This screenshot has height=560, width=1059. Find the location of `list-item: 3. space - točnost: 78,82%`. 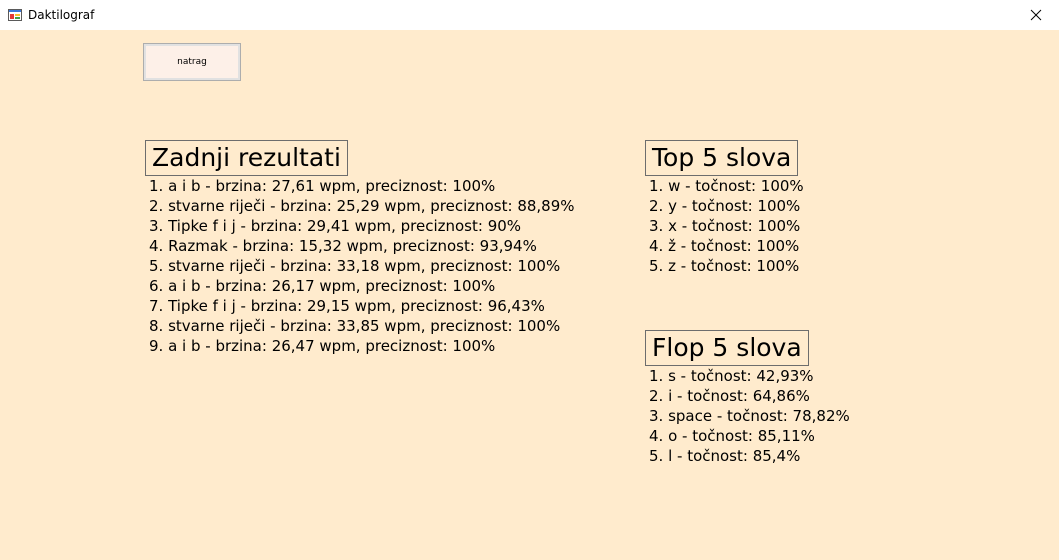

list-item: 3. space - točnost: 78,82% is located at coordinates (749, 416).